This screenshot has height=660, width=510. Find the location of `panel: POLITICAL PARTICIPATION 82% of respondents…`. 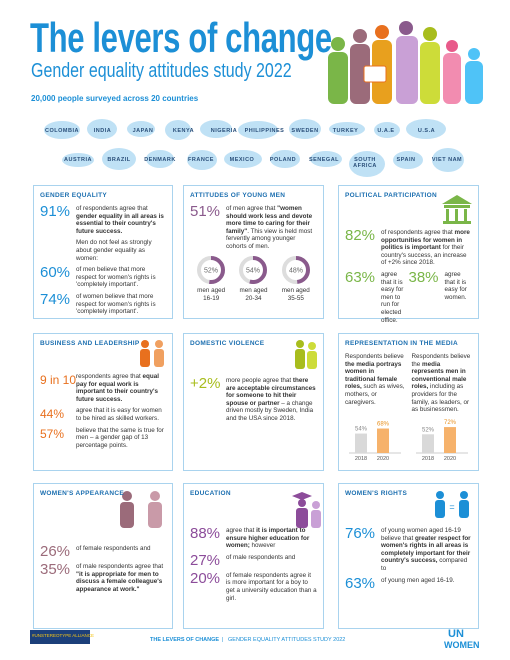

panel: POLITICAL PARTICIPATION 82% of respondents… is located at coordinates (408, 254).